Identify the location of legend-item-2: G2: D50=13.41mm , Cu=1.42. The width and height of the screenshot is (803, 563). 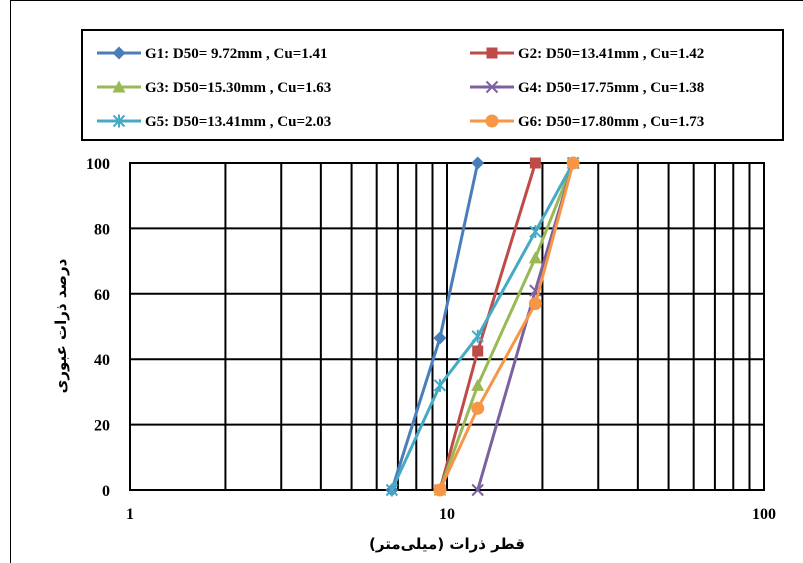
(587, 54).